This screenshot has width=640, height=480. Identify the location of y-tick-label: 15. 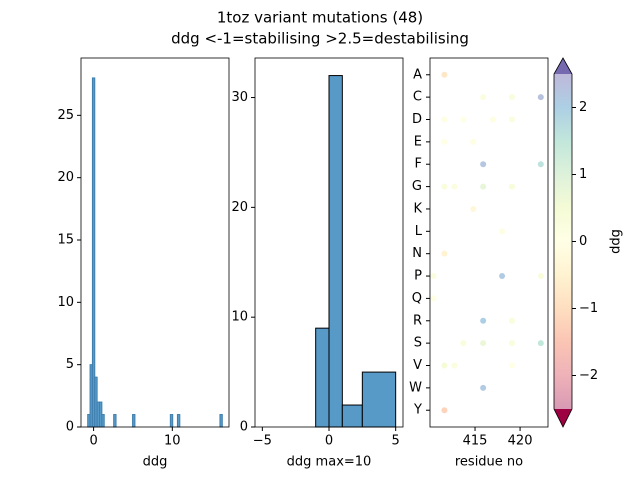
(65, 240).